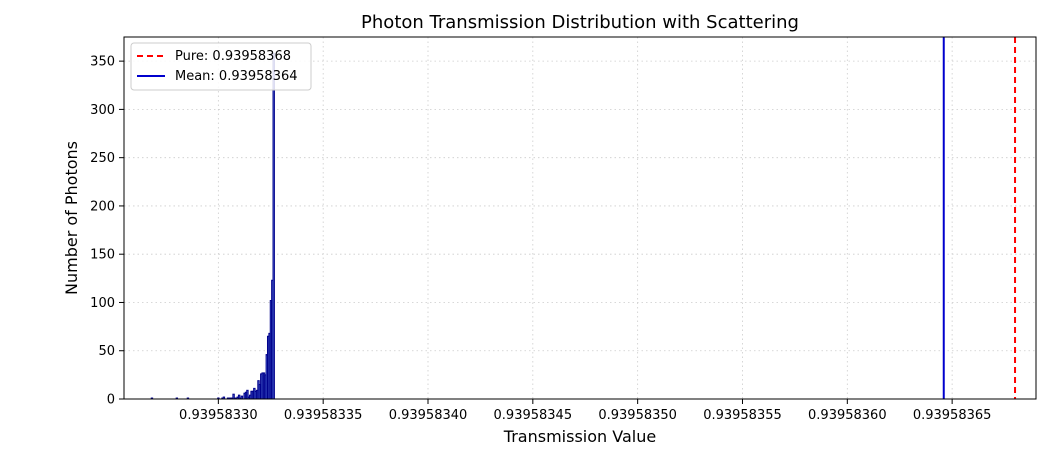  What do you see at coordinates (579, 436) in the screenshot?
I see `x-axis-label: Transmission Value` at bounding box center [579, 436].